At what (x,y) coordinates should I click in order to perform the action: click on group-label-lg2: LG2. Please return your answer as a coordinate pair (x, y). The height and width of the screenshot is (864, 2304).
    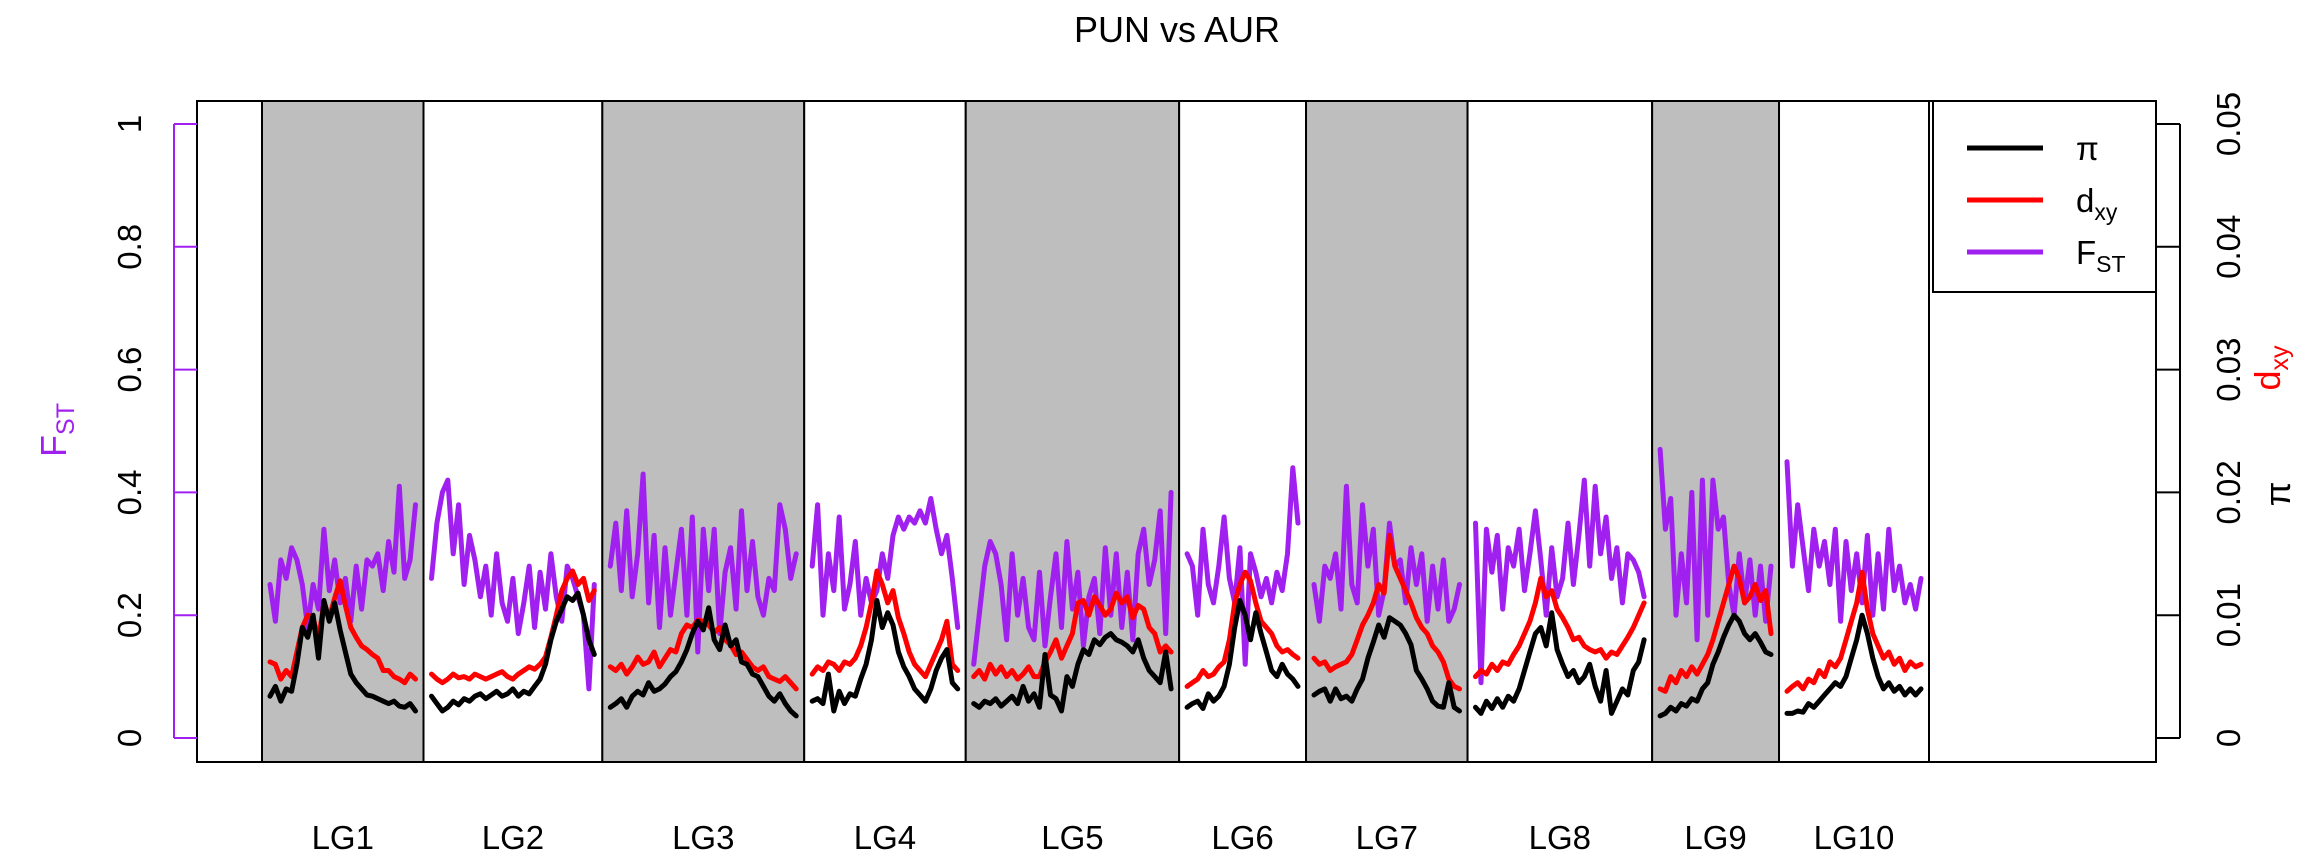
    Looking at the image, I should click on (513, 837).